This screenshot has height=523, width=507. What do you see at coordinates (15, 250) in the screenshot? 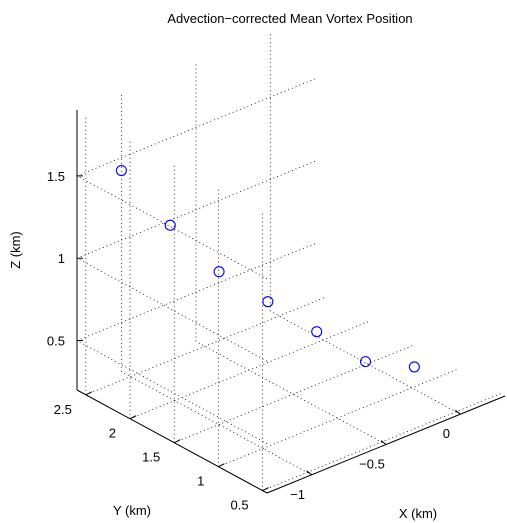
I see `z-axis-label: Z (km)` at bounding box center [15, 250].